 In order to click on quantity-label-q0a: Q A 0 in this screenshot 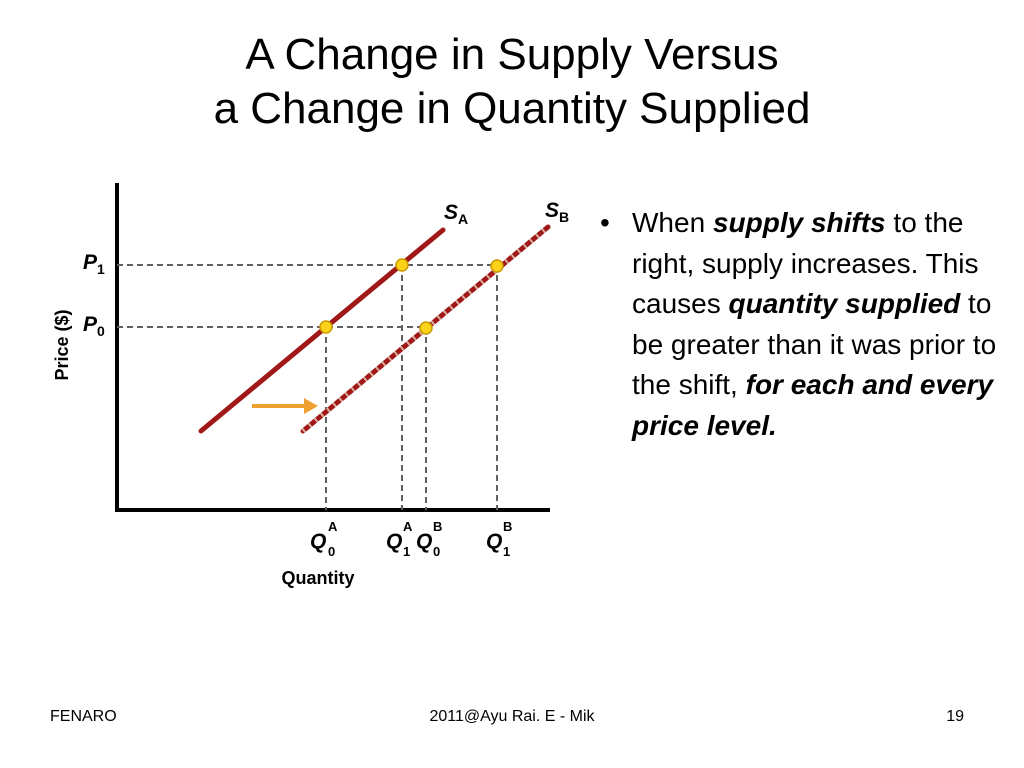, I will do `click(324, 539)`.